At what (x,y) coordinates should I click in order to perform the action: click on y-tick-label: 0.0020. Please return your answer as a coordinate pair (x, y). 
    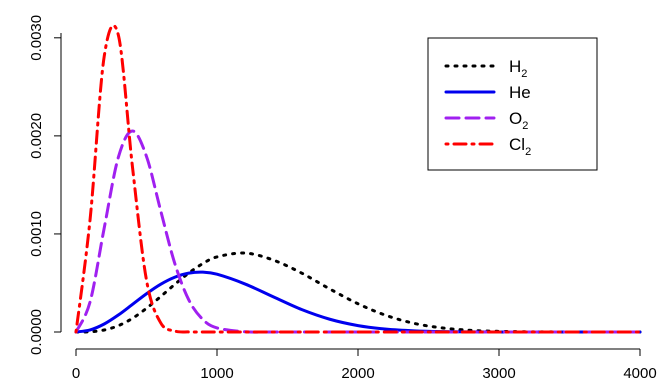
    Looking at the image, I should click on (36, 136).